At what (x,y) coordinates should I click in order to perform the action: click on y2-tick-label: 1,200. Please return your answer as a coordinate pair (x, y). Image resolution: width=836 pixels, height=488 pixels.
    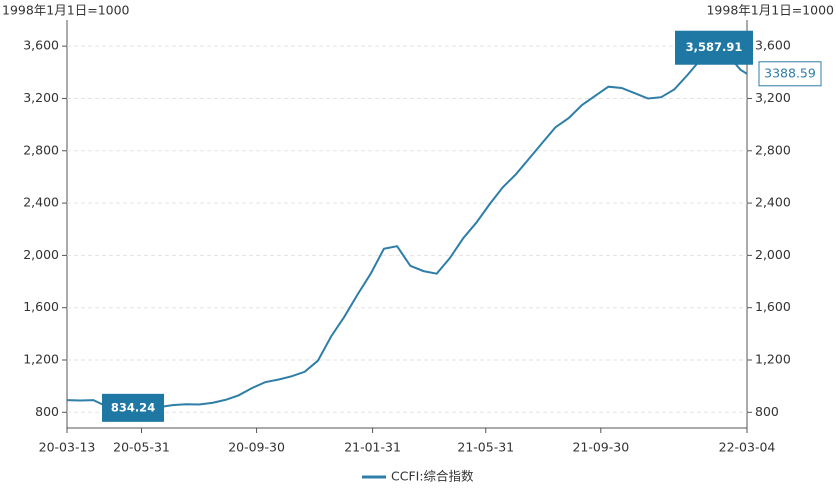
    Looking at the image, I should click on (773, 359).